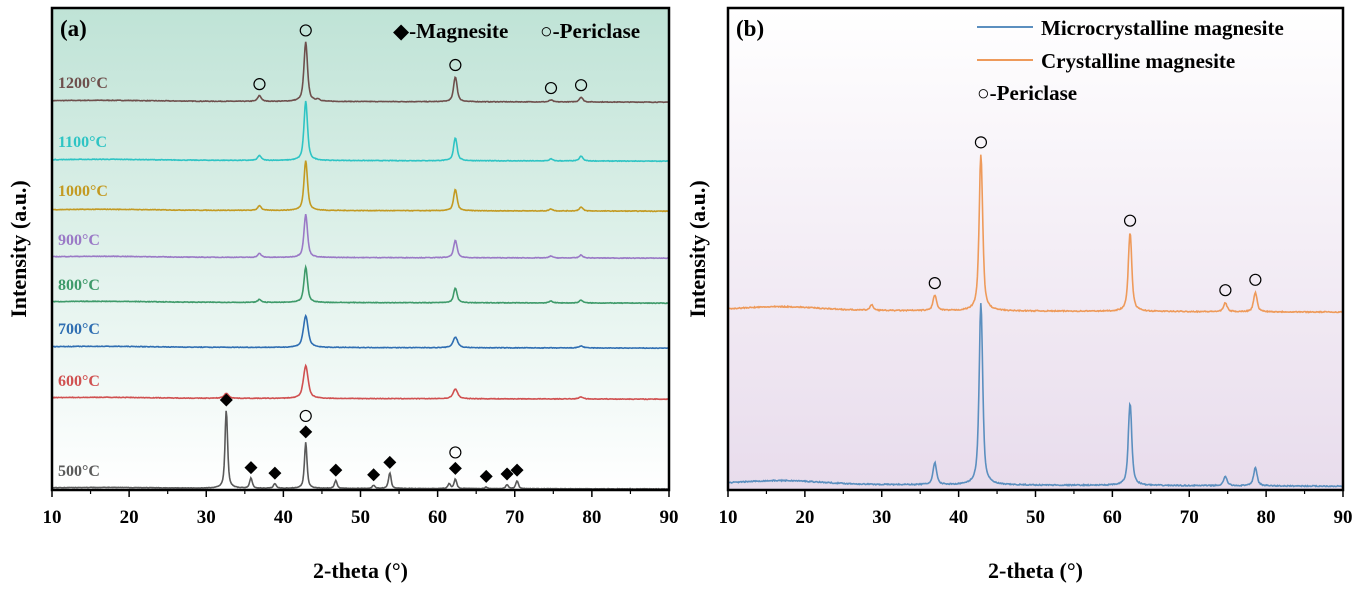 This screenshot has width=1363, height=591. I want to click on temperature-label: 600°C, so click(79, 381).